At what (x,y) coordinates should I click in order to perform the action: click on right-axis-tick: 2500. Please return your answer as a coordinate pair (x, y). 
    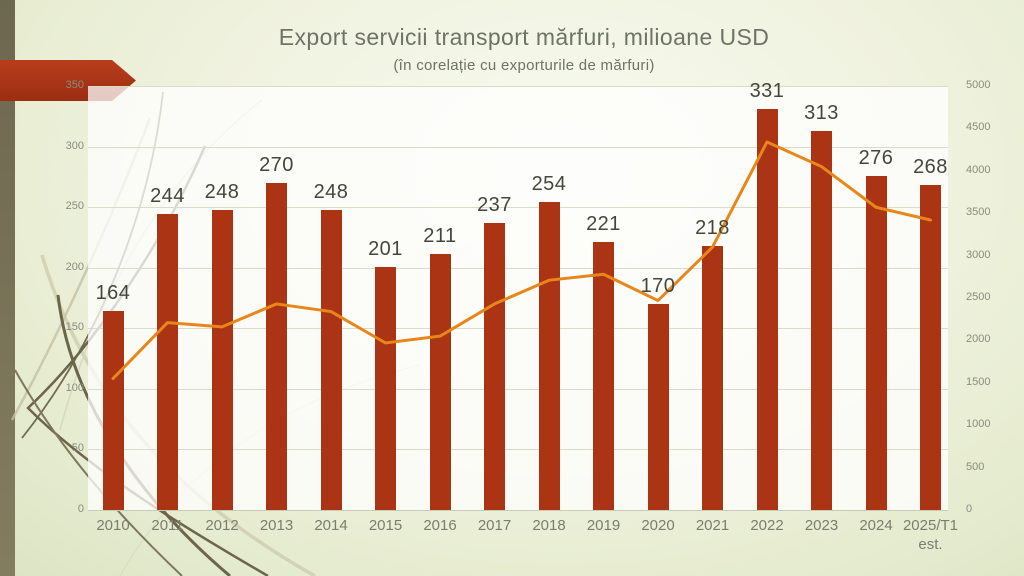
    Looking at the image, I should click on (978, 297).